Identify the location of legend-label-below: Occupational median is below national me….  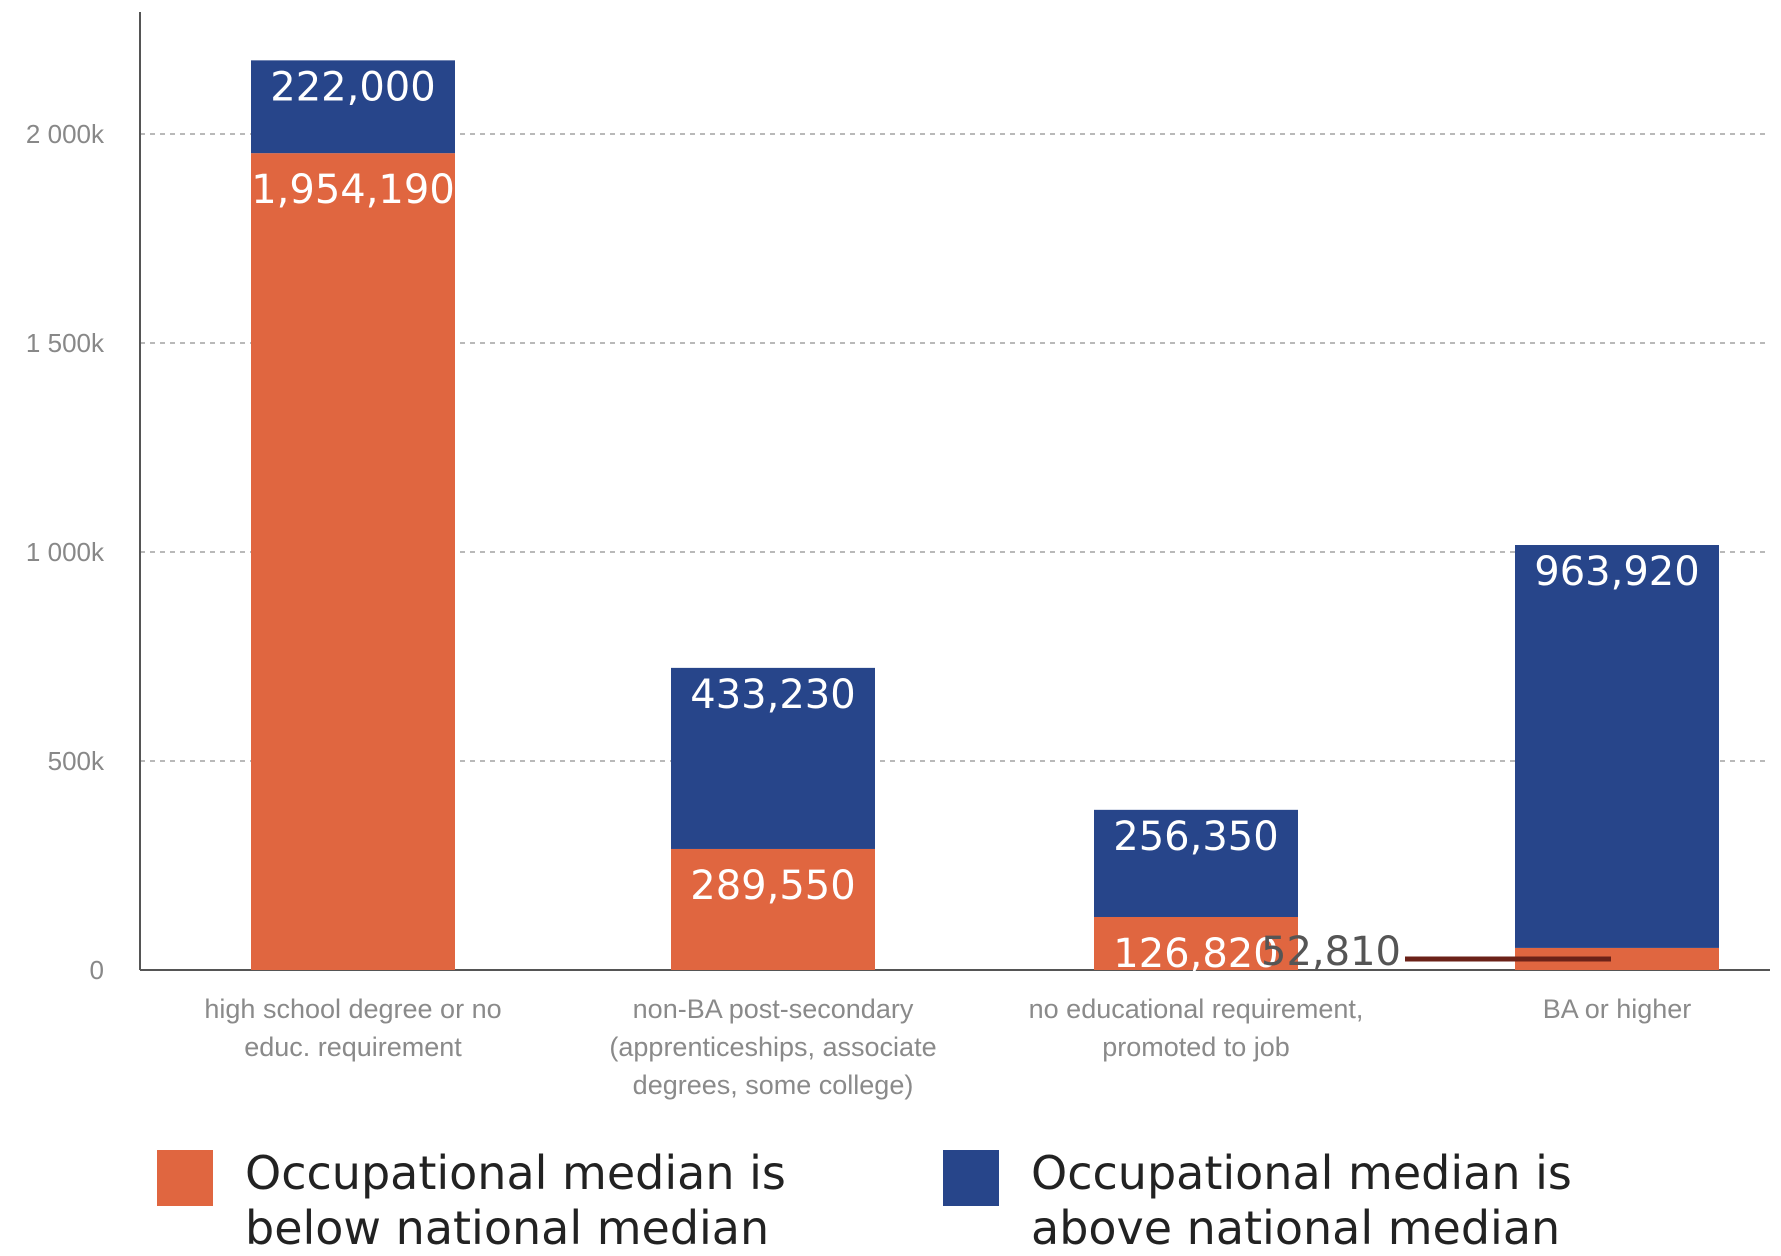
(545, 1201).